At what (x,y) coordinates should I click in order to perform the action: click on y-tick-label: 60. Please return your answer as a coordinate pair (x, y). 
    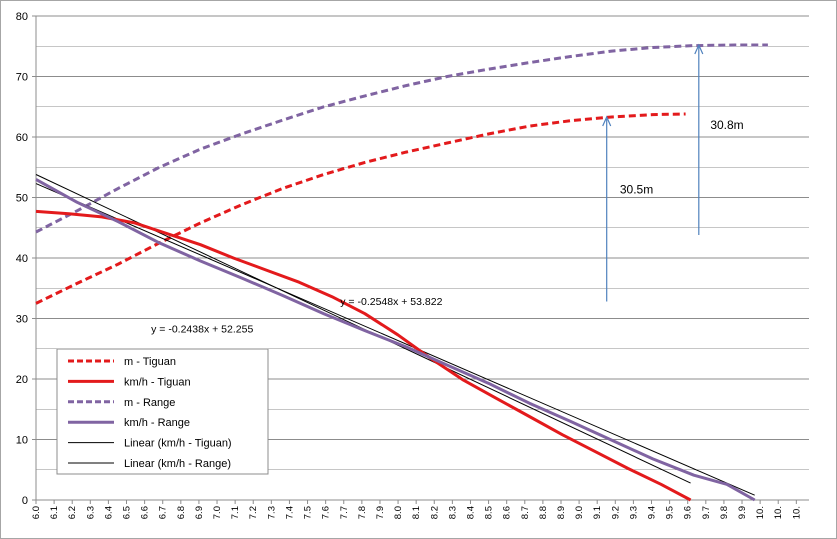
    Looking at the image, I should click on (22, 138).